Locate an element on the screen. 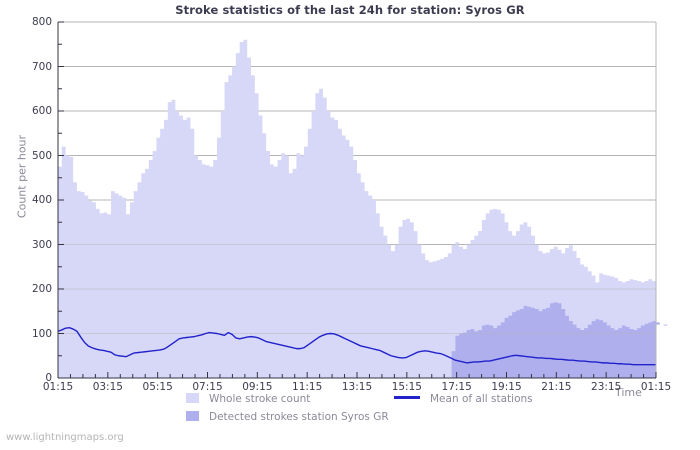  x-tick-label-11: 23:15 is located at coordinates (606, 387).